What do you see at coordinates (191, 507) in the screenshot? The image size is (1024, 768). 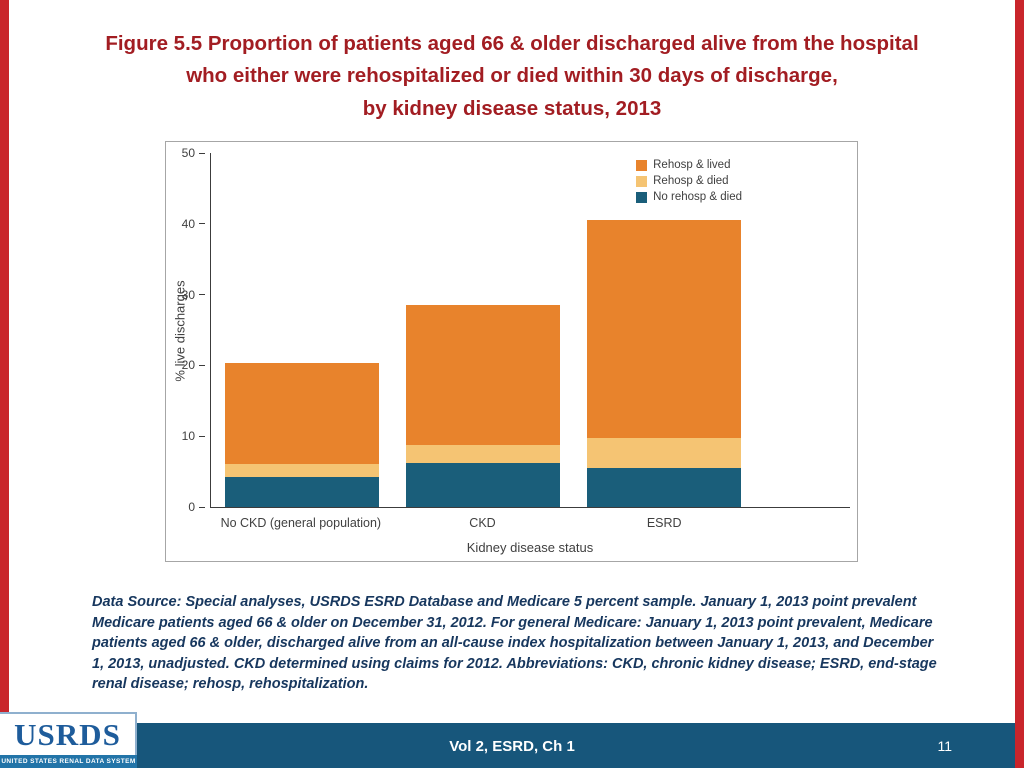 I see `y-tick-label: 0` at bounding box center [191, 507].